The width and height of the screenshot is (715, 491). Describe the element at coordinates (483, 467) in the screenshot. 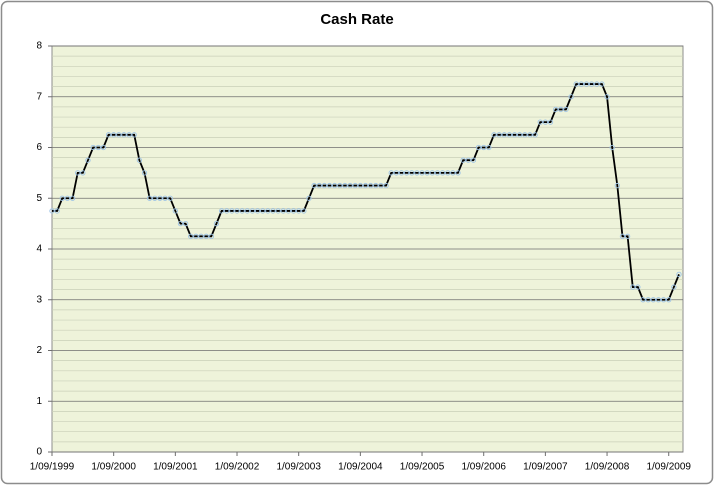

I see `x-tick-label: 1/09/2006` at that location.